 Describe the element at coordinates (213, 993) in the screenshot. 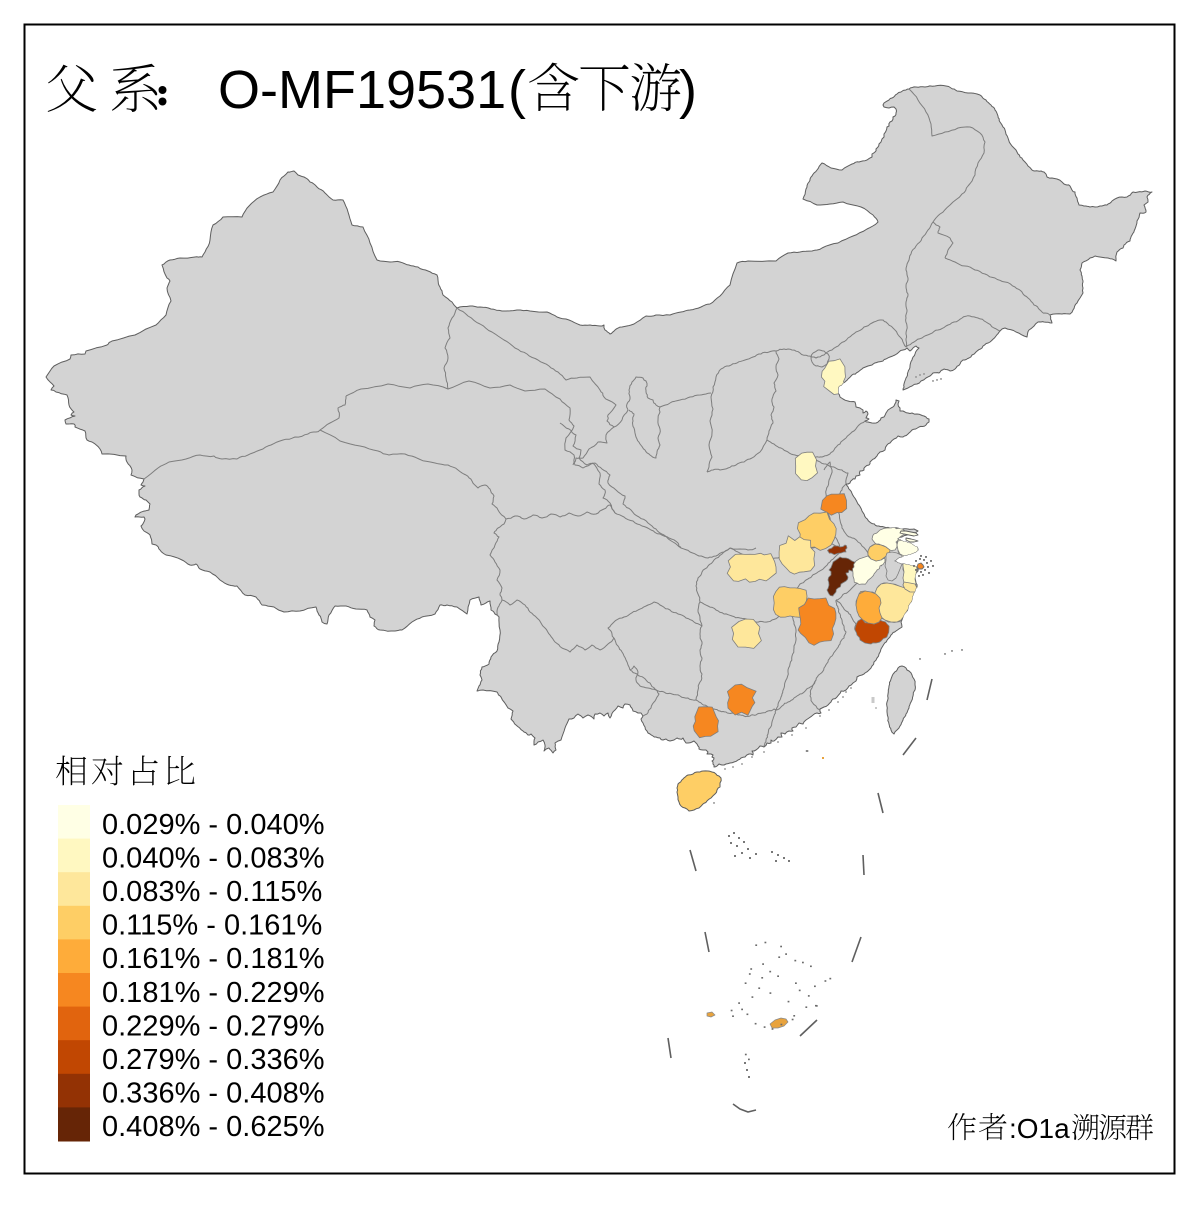

I see `svg-text: 0.181% - 0.229%` at that location.